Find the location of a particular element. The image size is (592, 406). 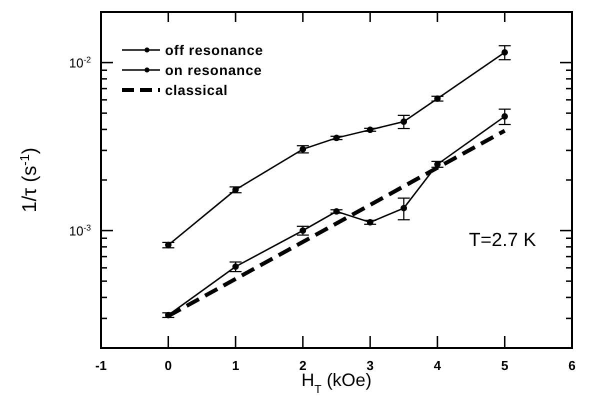

x-tick-label: 2 is located at coordinates (302, 365).